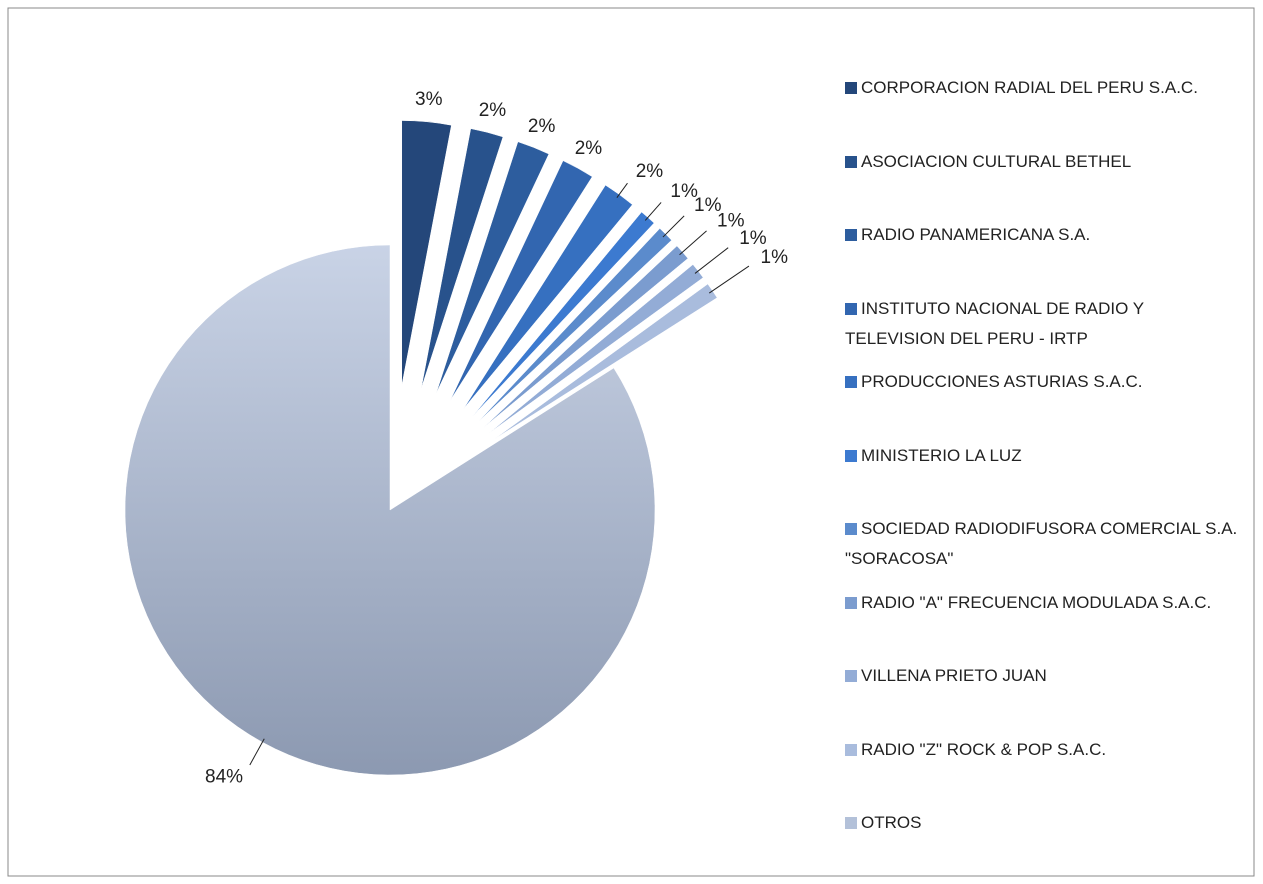 Image resolution: width=1263 pixels, height=884 pixels. I want to click on legend-label: ASOCIACION CULTURAL BETHEL, so click(996, 161).